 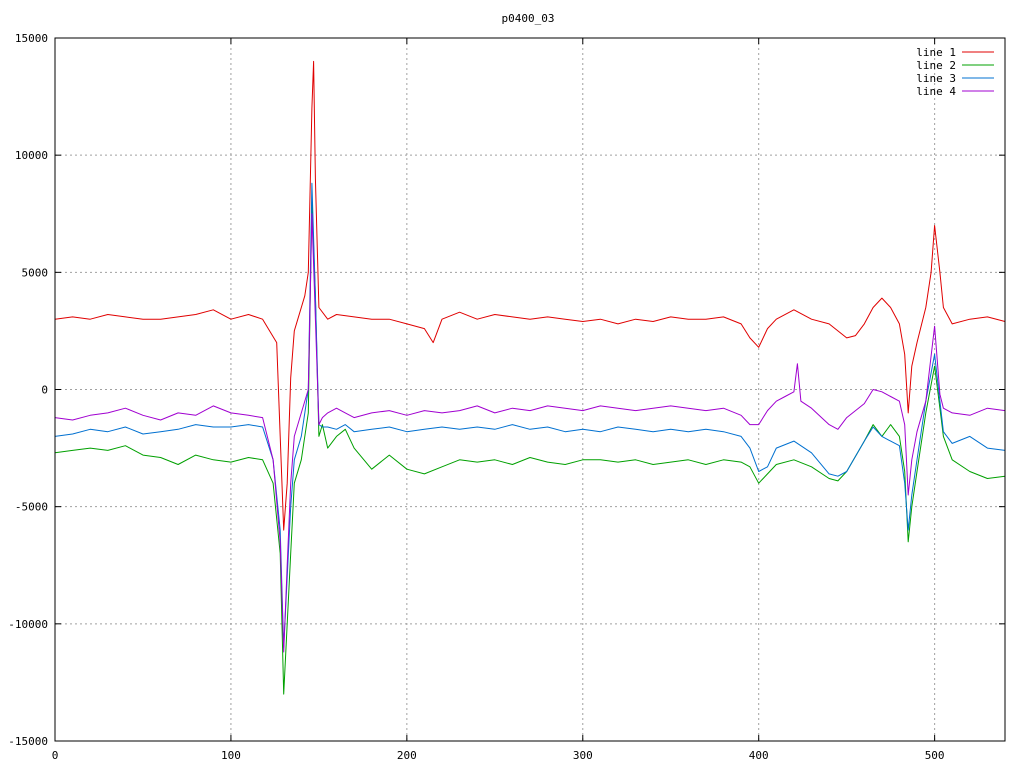 What do you see at coordinates (407, 755) in the screenshot?
I see `x-tick-label: 200` at bounding box center [407, 755].